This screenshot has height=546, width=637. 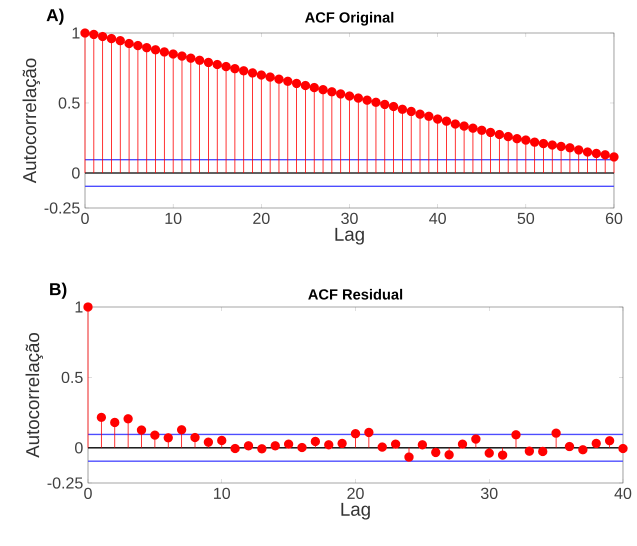 What do you see at coordinates (55, 16) in the screenshot?
I see `text: A)` at bounding box center [55, 16].